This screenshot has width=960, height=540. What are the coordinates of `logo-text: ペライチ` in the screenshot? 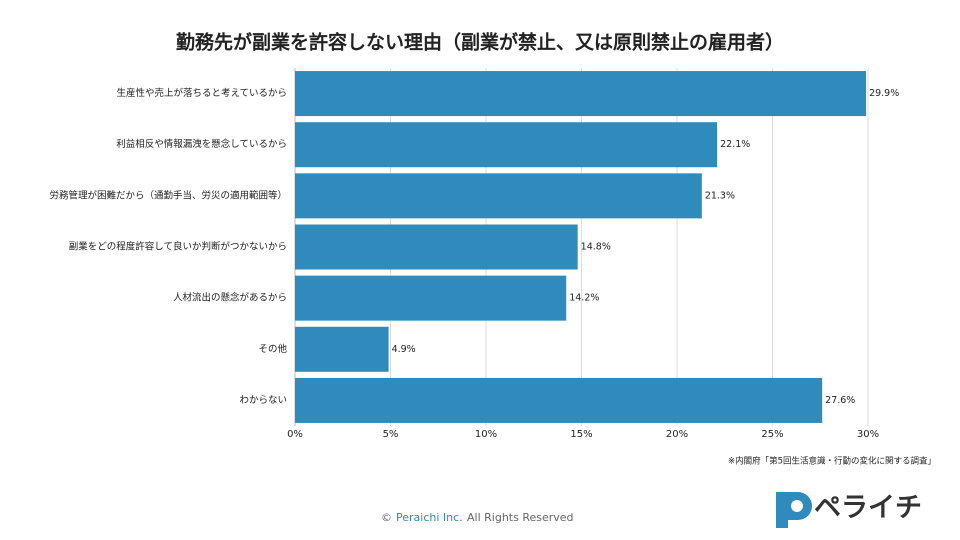 It's located at (868, 508).